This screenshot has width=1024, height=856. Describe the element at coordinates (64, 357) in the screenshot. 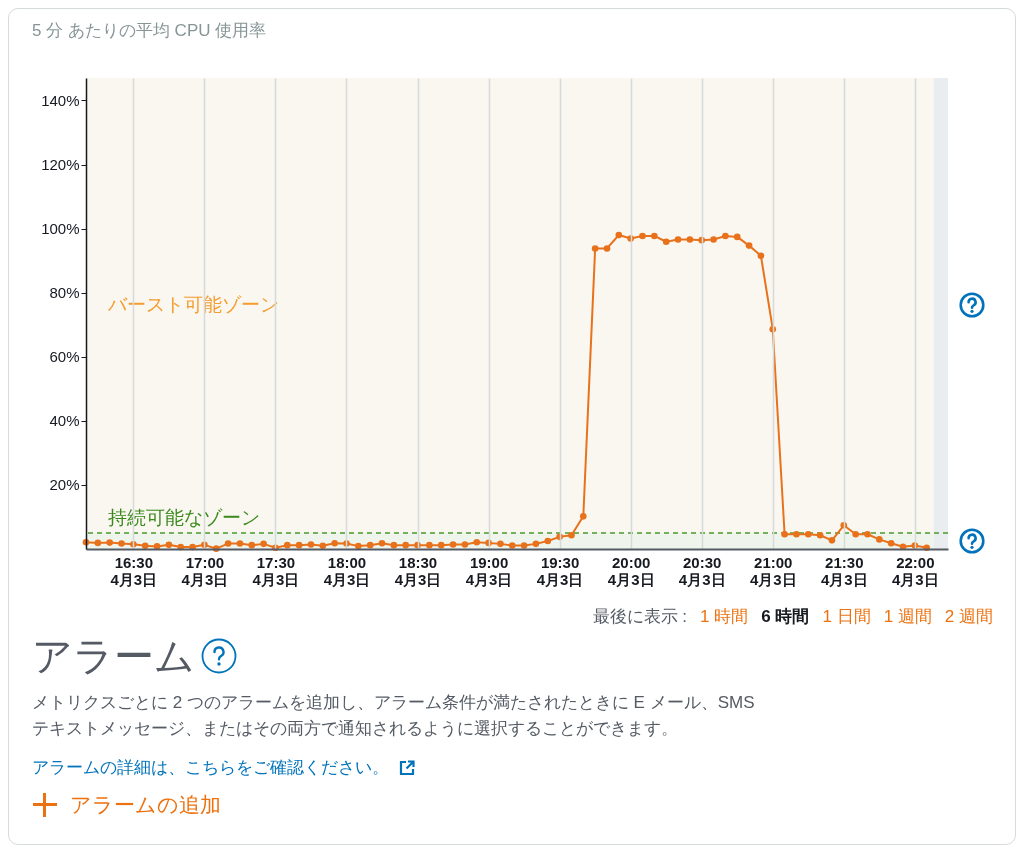

I see `y-tick-label: 60%` at that location.